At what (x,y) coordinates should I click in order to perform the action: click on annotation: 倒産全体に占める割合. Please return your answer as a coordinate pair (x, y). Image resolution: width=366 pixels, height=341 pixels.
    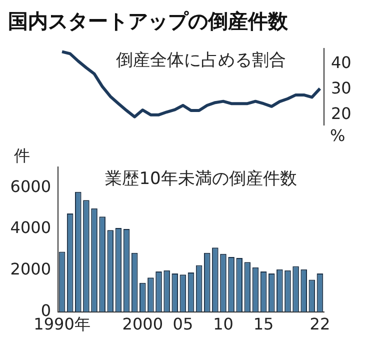
    Looking at the image, I should click on (201, 60).